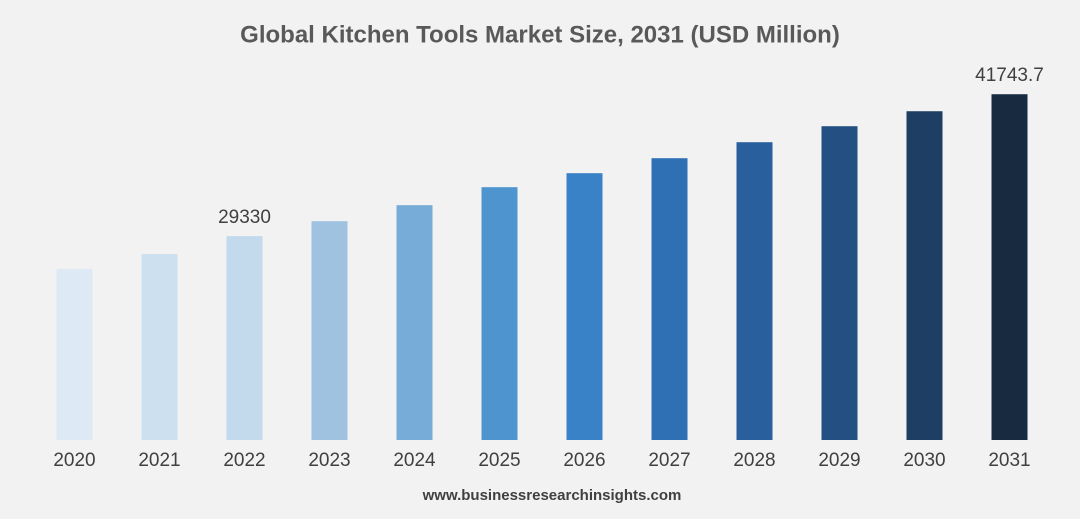  I want to click on x-tick-label: 2026, so click(584, 460).